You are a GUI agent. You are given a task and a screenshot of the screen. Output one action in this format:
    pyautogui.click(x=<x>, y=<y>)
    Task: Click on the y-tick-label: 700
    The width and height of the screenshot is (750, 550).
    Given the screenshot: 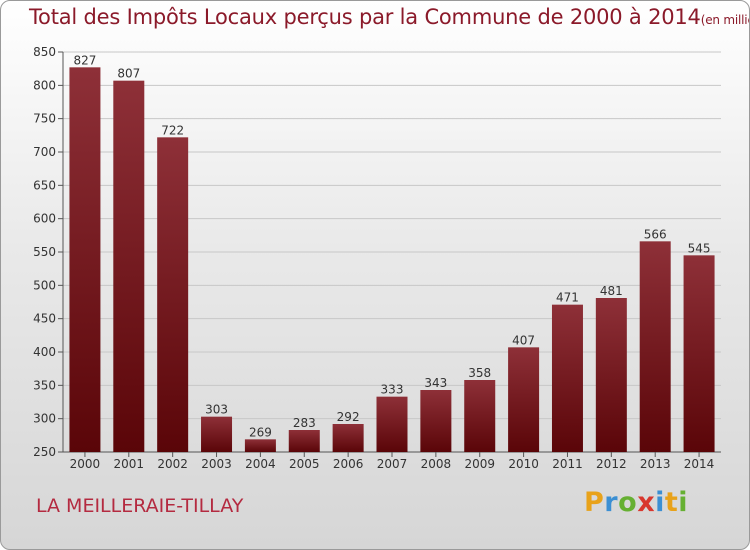 What is the action you would take?
    pyautogui.click(x=44, y=152)
    